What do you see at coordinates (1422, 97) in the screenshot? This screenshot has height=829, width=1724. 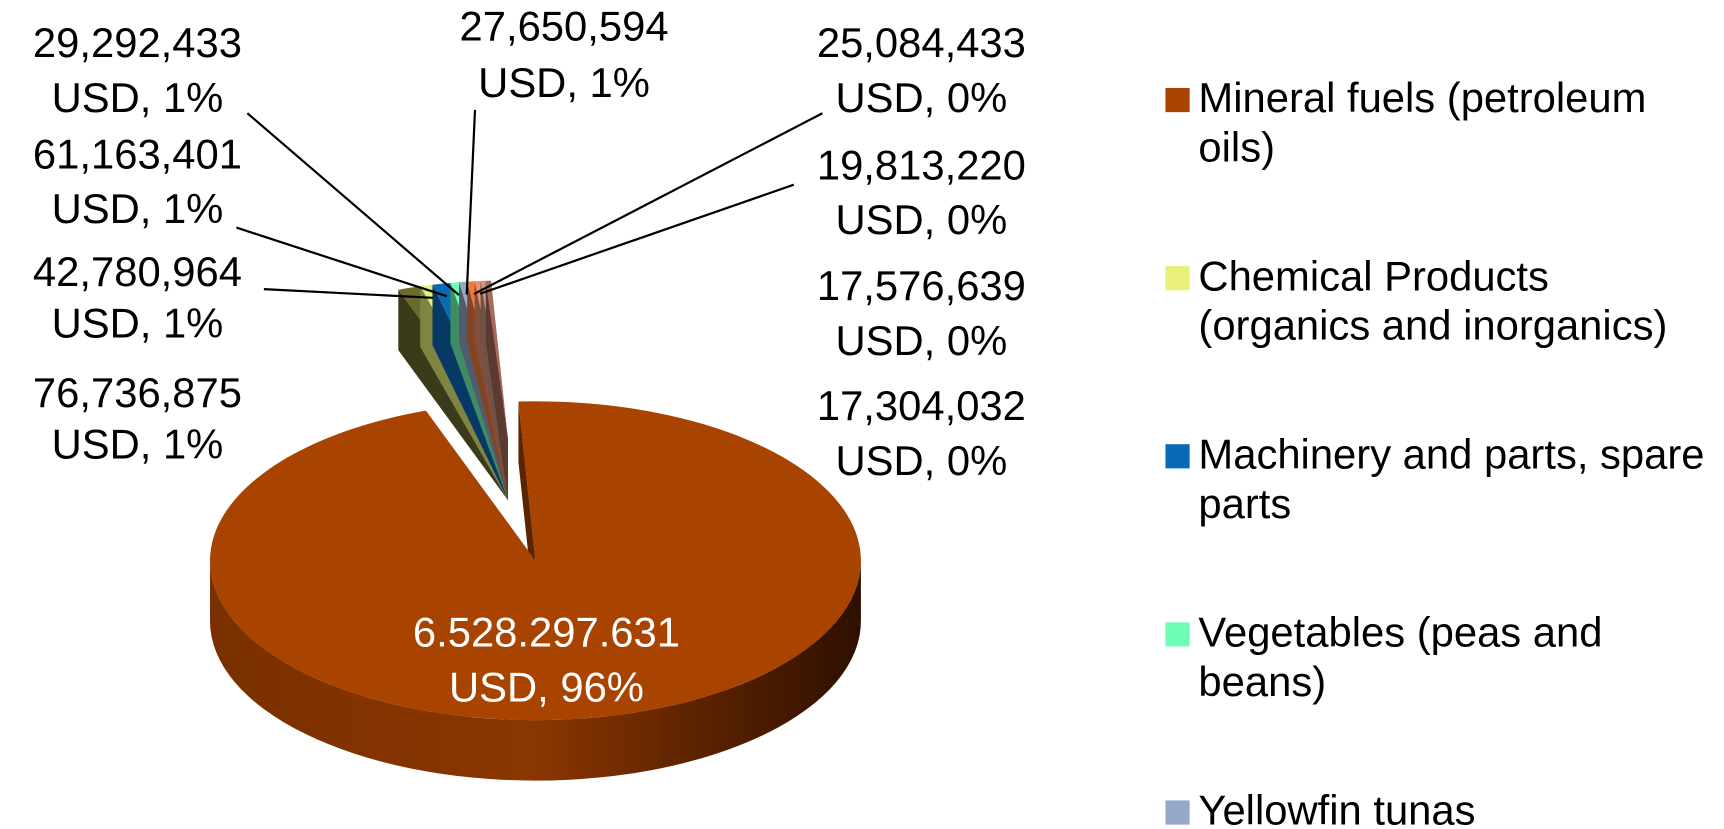 I see `legend-line: Mineral fuels (petroleum` at bounding box center [1422, 97].